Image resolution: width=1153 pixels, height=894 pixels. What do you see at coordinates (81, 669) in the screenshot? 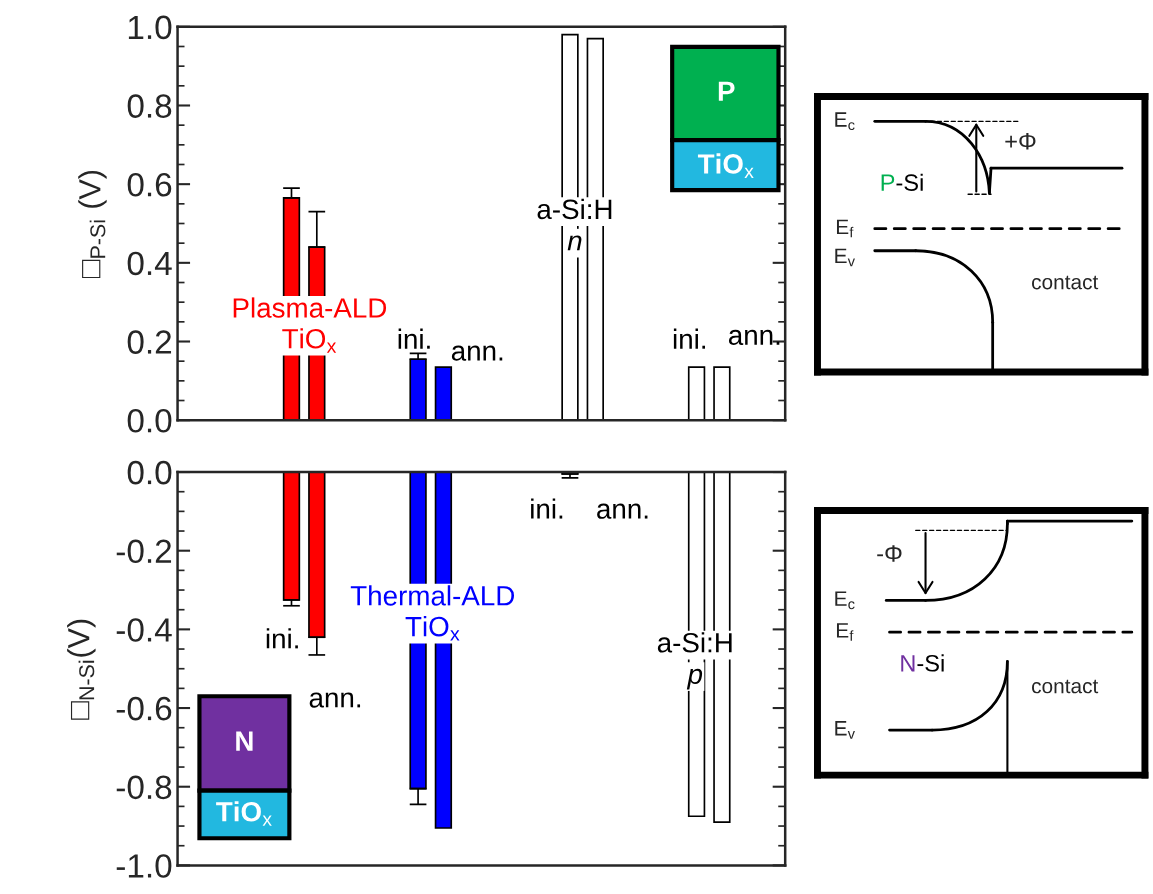
I see `y-axis-title: □$_{N-Si}$(V)` at bounding box center [81, 669].